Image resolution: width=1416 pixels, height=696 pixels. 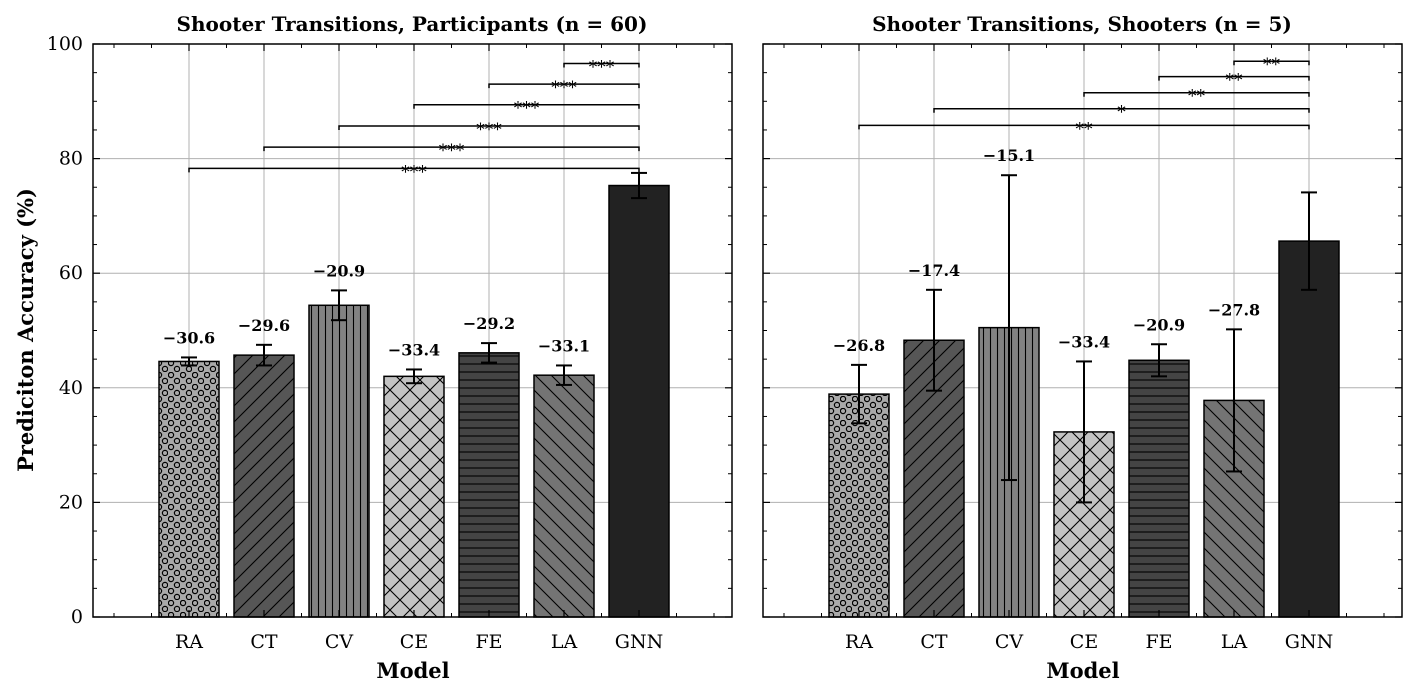 I want to click on chart-title: Shooter Transitions, Shooters (n = 5), so click(x=1082, y=24).